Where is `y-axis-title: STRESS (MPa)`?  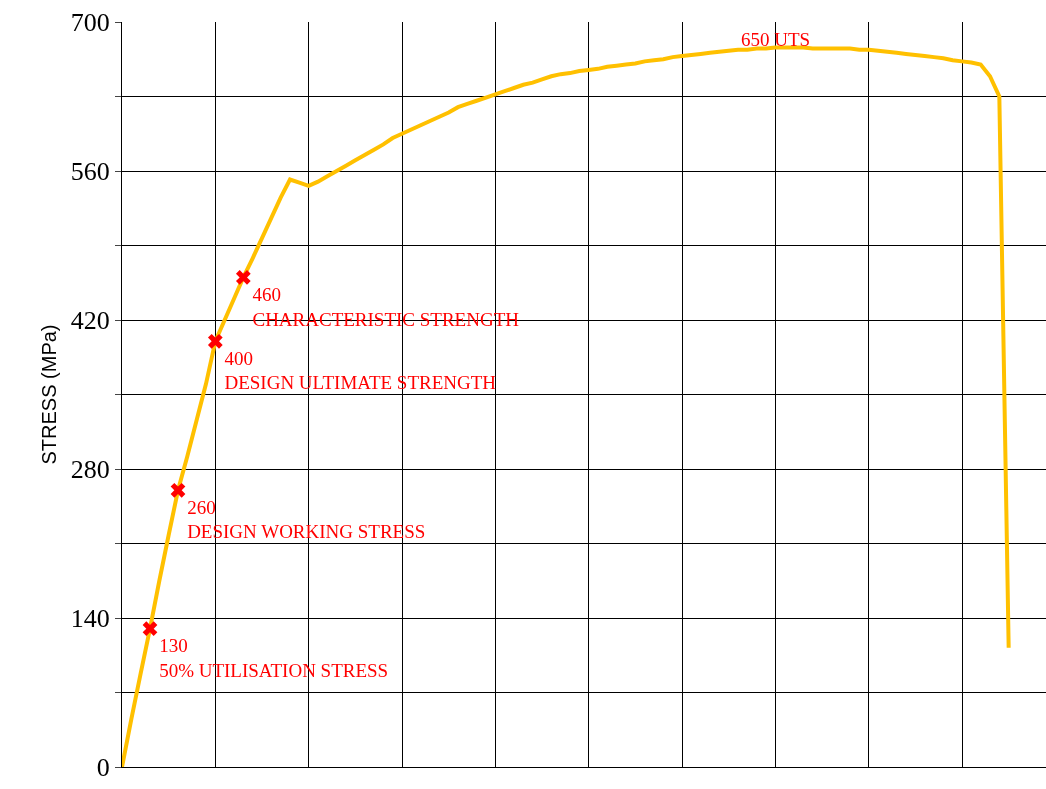
y-axis-title: STRESS (MPa) is located at coordinates (49, 394).